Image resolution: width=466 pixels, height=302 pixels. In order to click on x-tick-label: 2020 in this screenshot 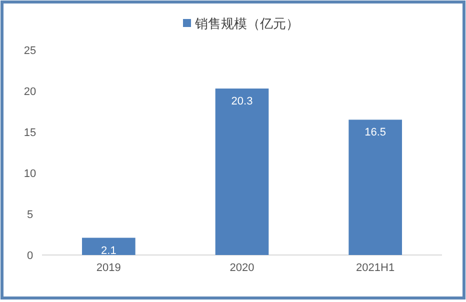, I will do `click(242, 268)`.